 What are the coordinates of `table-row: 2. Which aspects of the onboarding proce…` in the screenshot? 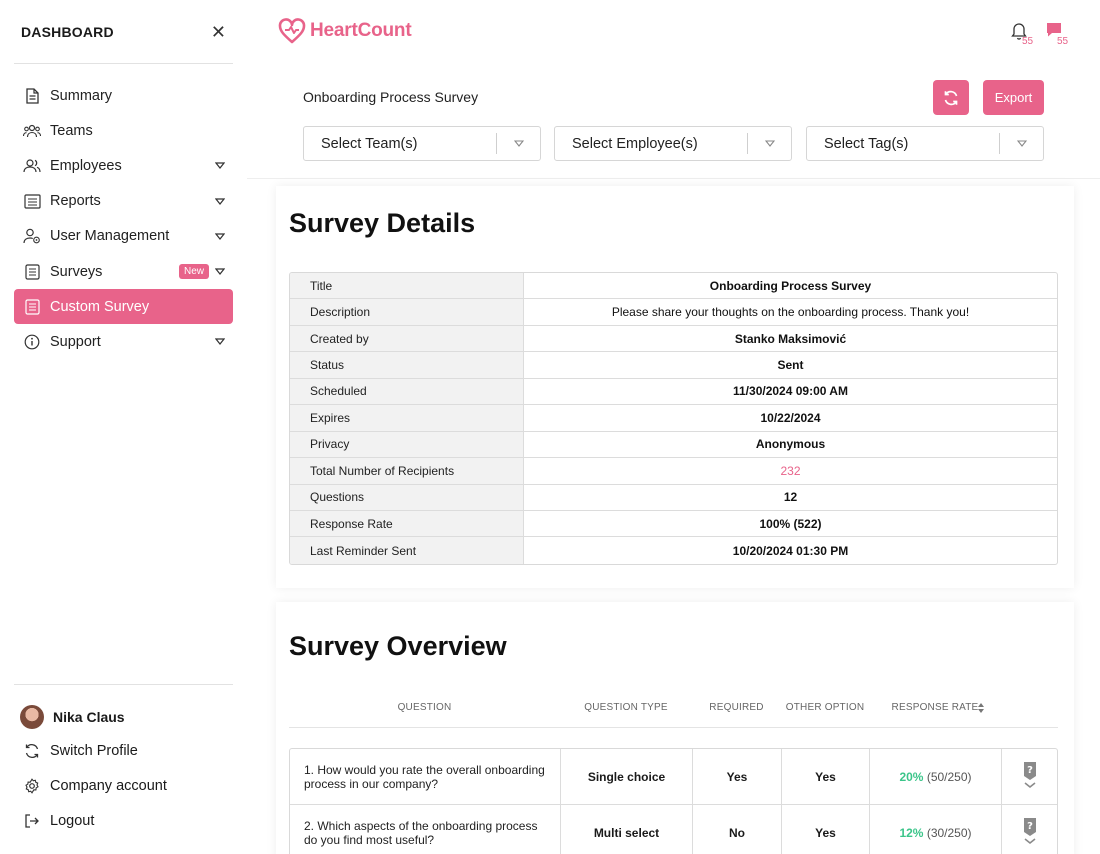 It's located at (673, 829).